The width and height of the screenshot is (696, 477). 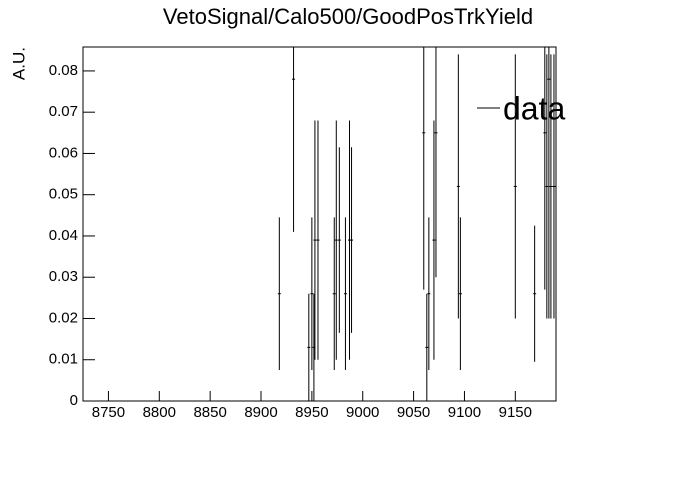 I want to click on x-tick-label: 9150, so click(x=515, y=412).